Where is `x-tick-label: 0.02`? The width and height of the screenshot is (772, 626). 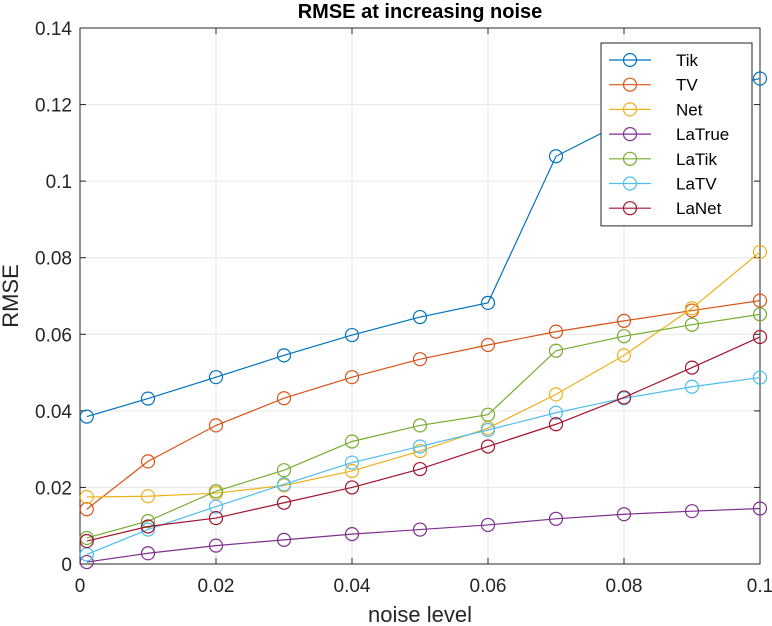 x-tick-label: 0.02 is located at coordinates (216, 586).